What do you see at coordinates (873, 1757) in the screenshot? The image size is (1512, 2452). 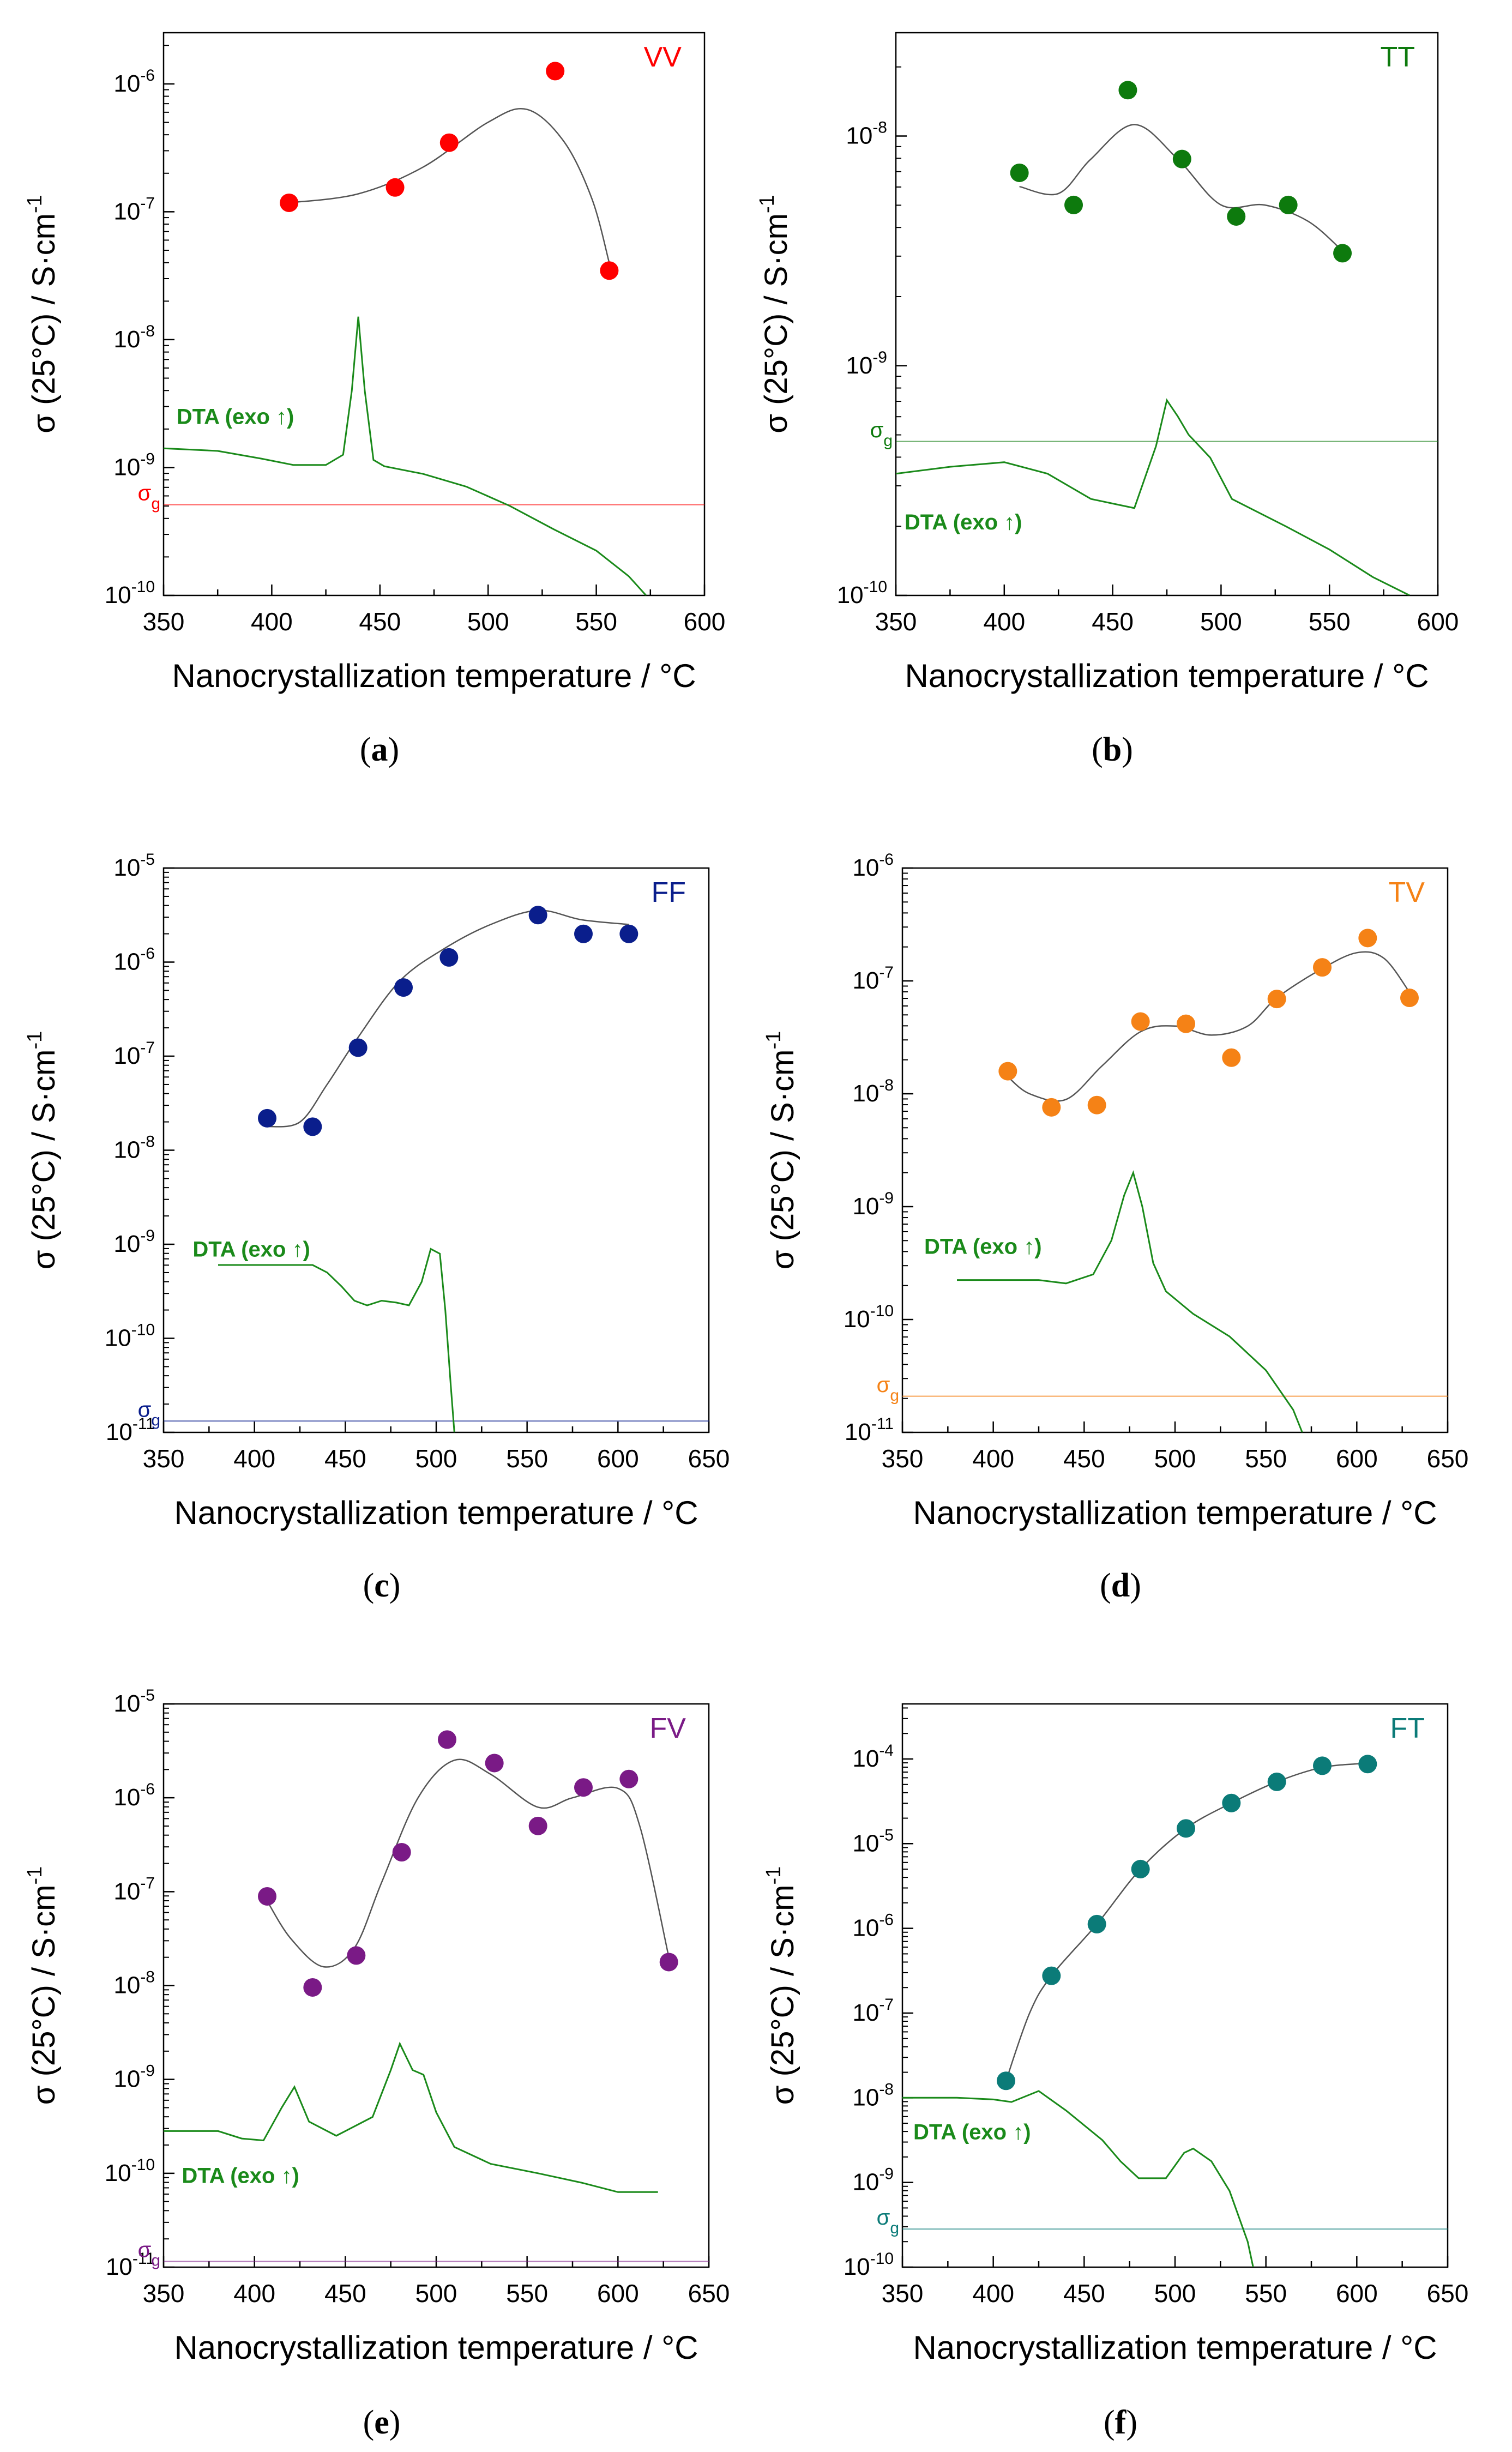 I see `y-tick-label: 10⁻⁴` at bounding box center [873, 1757].